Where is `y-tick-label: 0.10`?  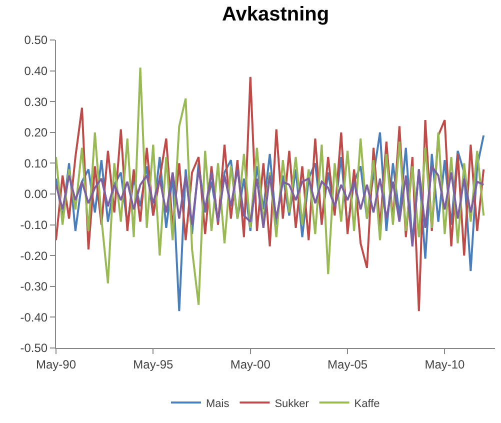 y-tick-label: 0.10 is located at coordinates (36, 163).